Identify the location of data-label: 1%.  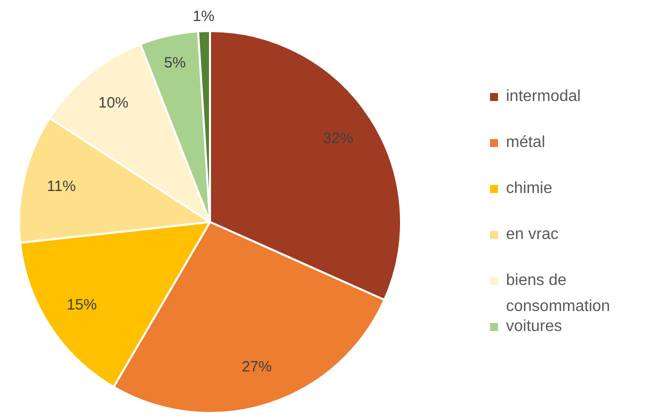
(203, 17).